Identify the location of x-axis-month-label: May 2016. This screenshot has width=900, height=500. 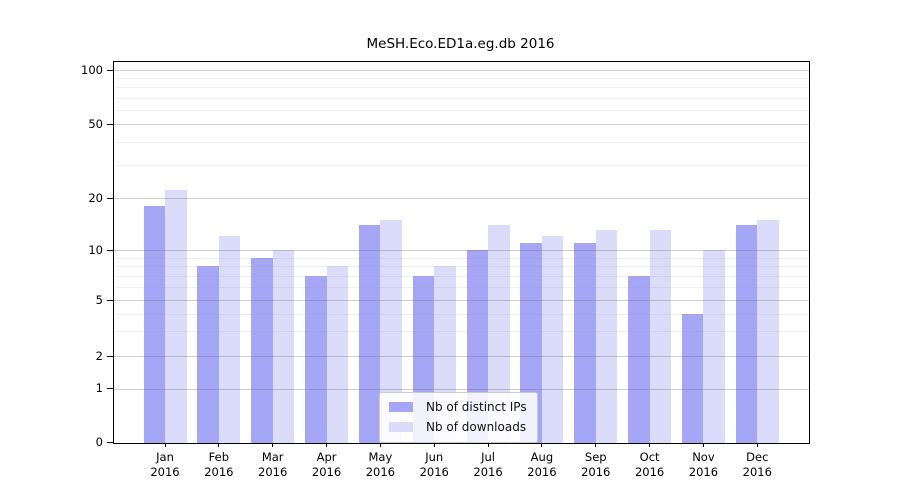
(380, 464).